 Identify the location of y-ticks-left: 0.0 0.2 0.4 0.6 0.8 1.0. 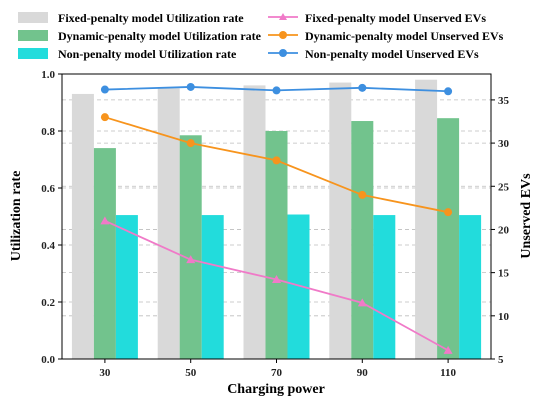
(51, 217).